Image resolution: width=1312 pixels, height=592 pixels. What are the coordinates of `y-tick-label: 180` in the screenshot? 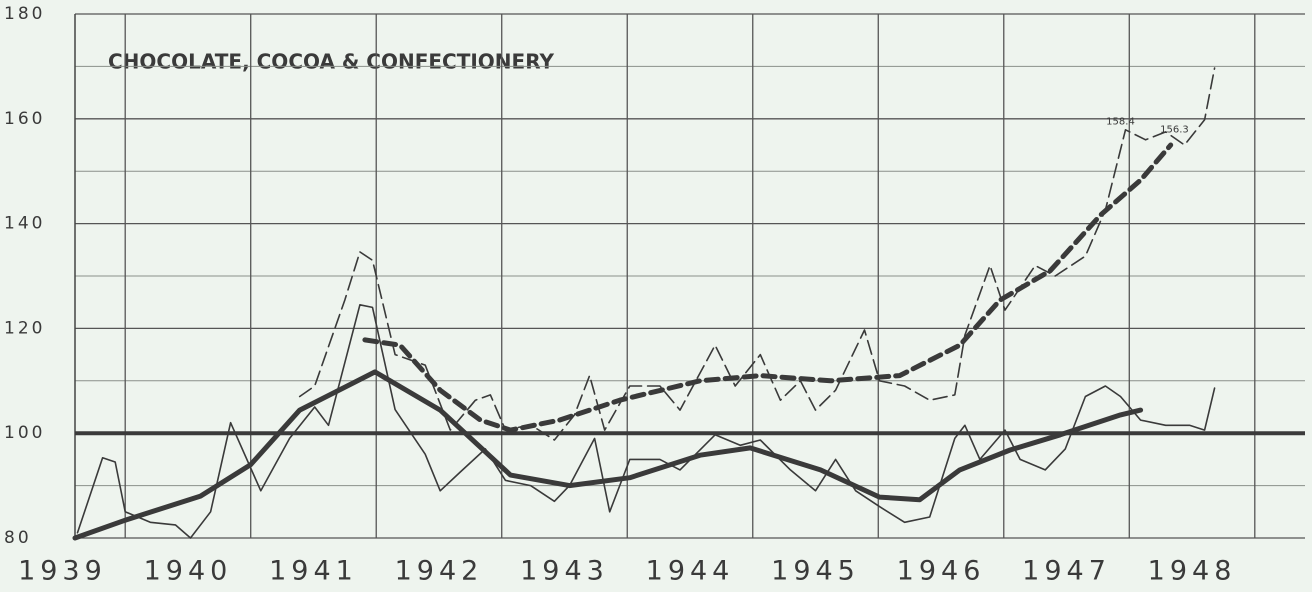 It's located at (24, 14).